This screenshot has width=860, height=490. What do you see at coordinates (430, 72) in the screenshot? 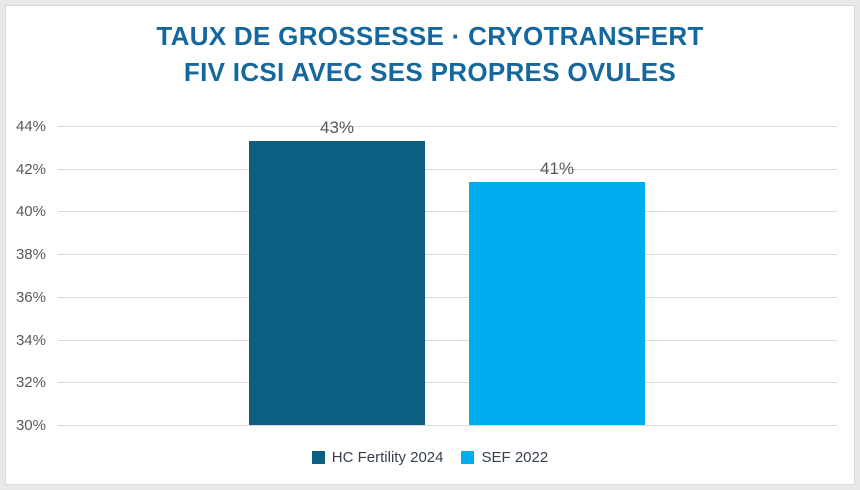
I see `chart-title-line-2: FIV ICSI AVEC SES PROPRES OVULES` at bounding box center [430, 72].